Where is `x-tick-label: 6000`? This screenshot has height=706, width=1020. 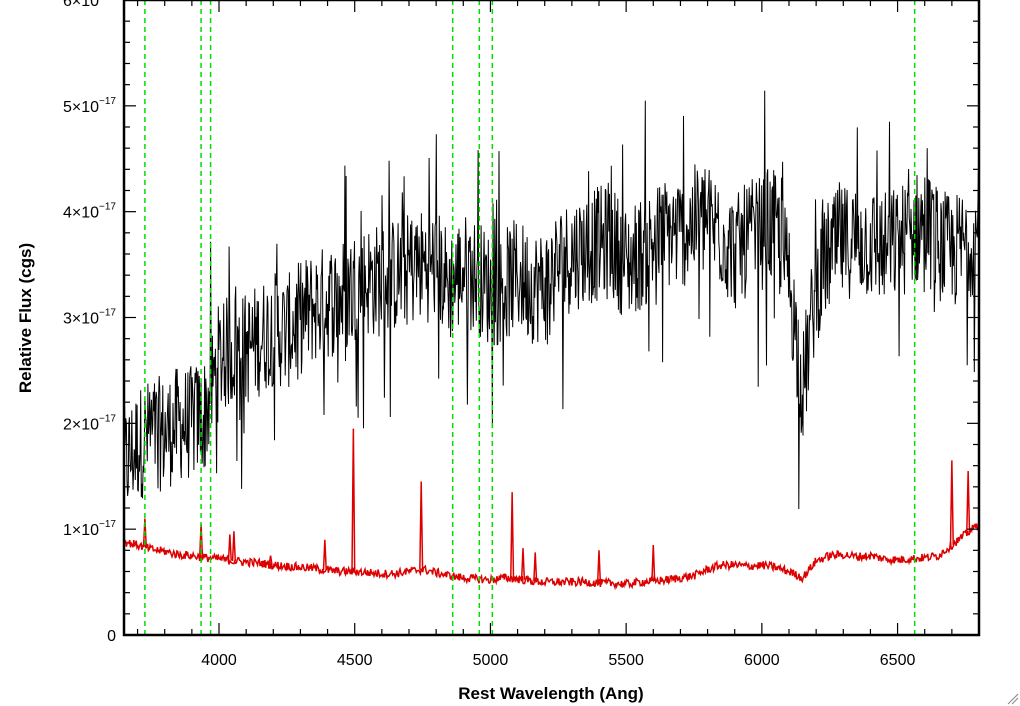
x-tick-label: 6000 is located at coordinates (762, 660).